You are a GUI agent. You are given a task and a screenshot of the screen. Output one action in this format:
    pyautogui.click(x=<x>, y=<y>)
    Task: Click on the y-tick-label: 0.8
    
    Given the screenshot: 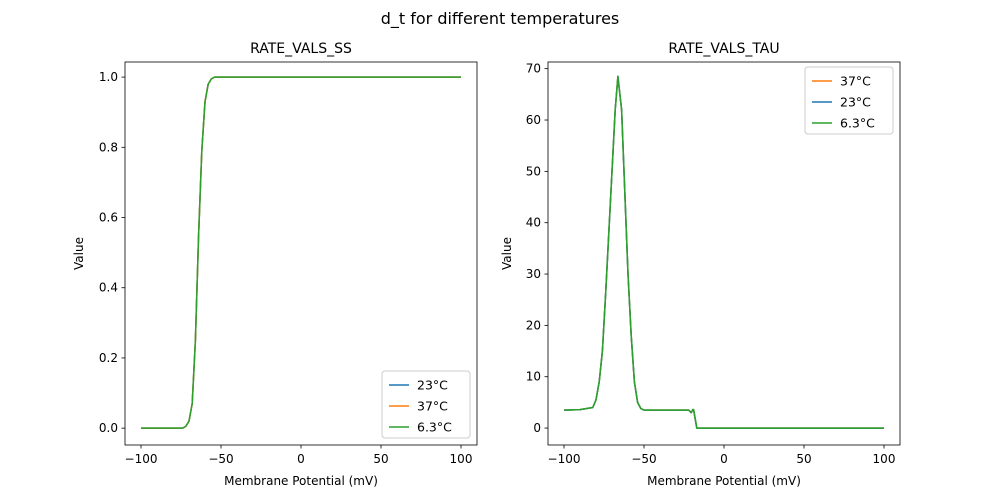 What is the action you would take?
    pyautogui.click(x=108, y=147)
    